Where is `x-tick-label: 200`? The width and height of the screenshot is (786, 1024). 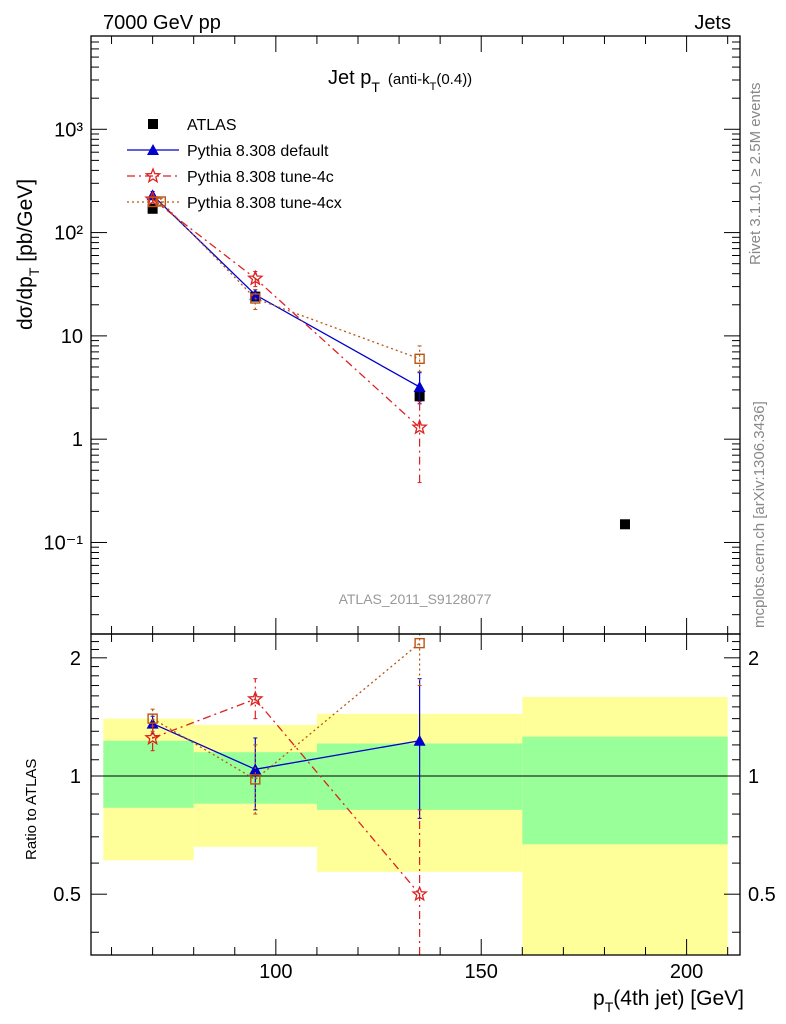
x-tick-label: 200 is located at coordinates (686, 972).